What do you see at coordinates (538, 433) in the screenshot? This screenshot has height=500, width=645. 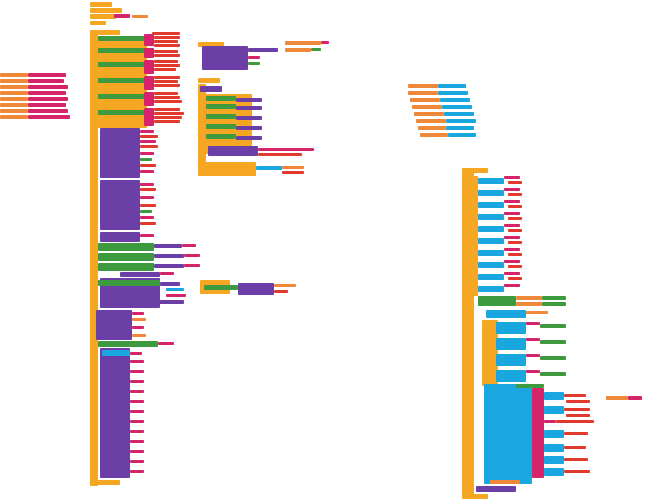 I see `text-join-block` at bounding box center [538, 433].